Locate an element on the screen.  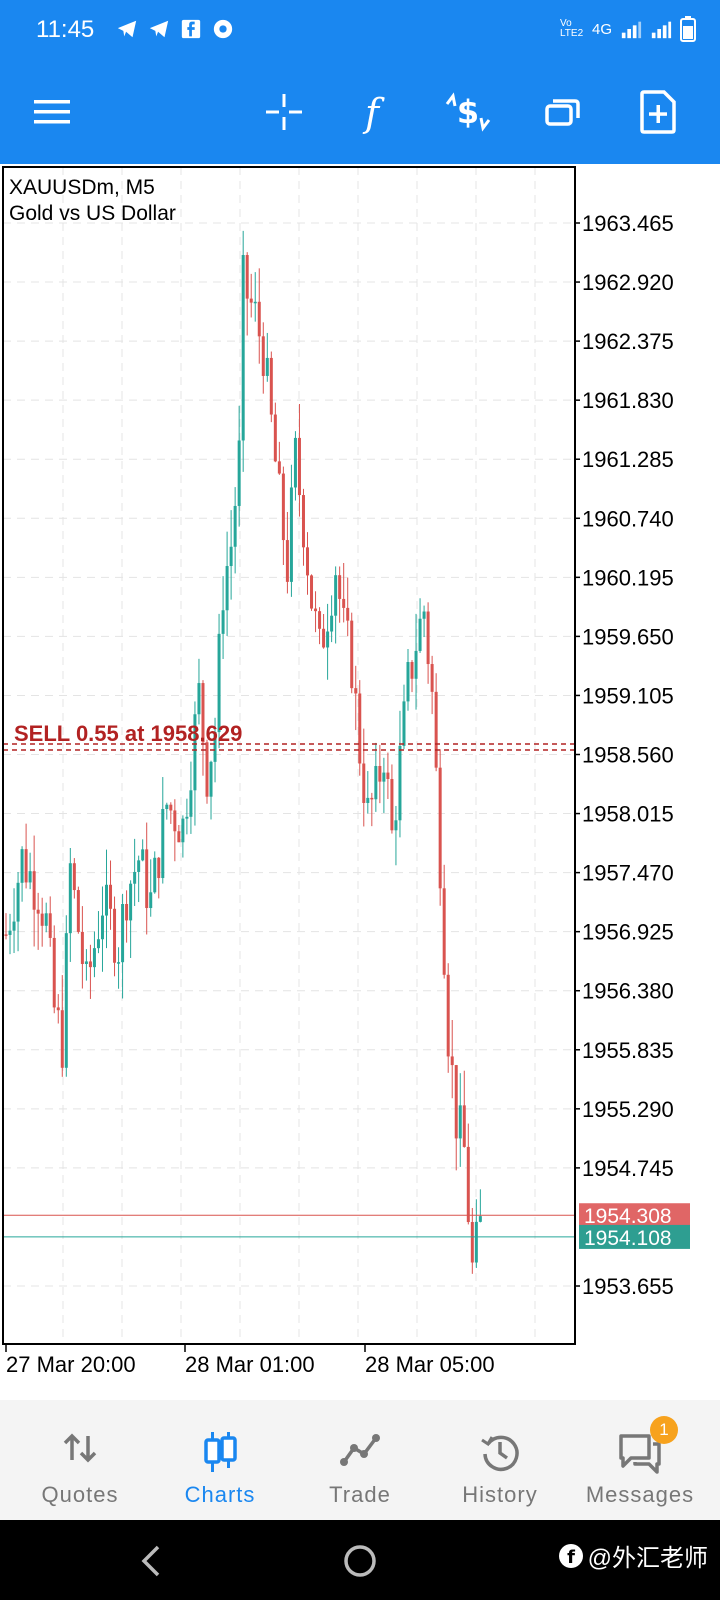
bottom-navigation: Quotes Charts Trade History 1 Messages is located at coordinates (360, 1460).